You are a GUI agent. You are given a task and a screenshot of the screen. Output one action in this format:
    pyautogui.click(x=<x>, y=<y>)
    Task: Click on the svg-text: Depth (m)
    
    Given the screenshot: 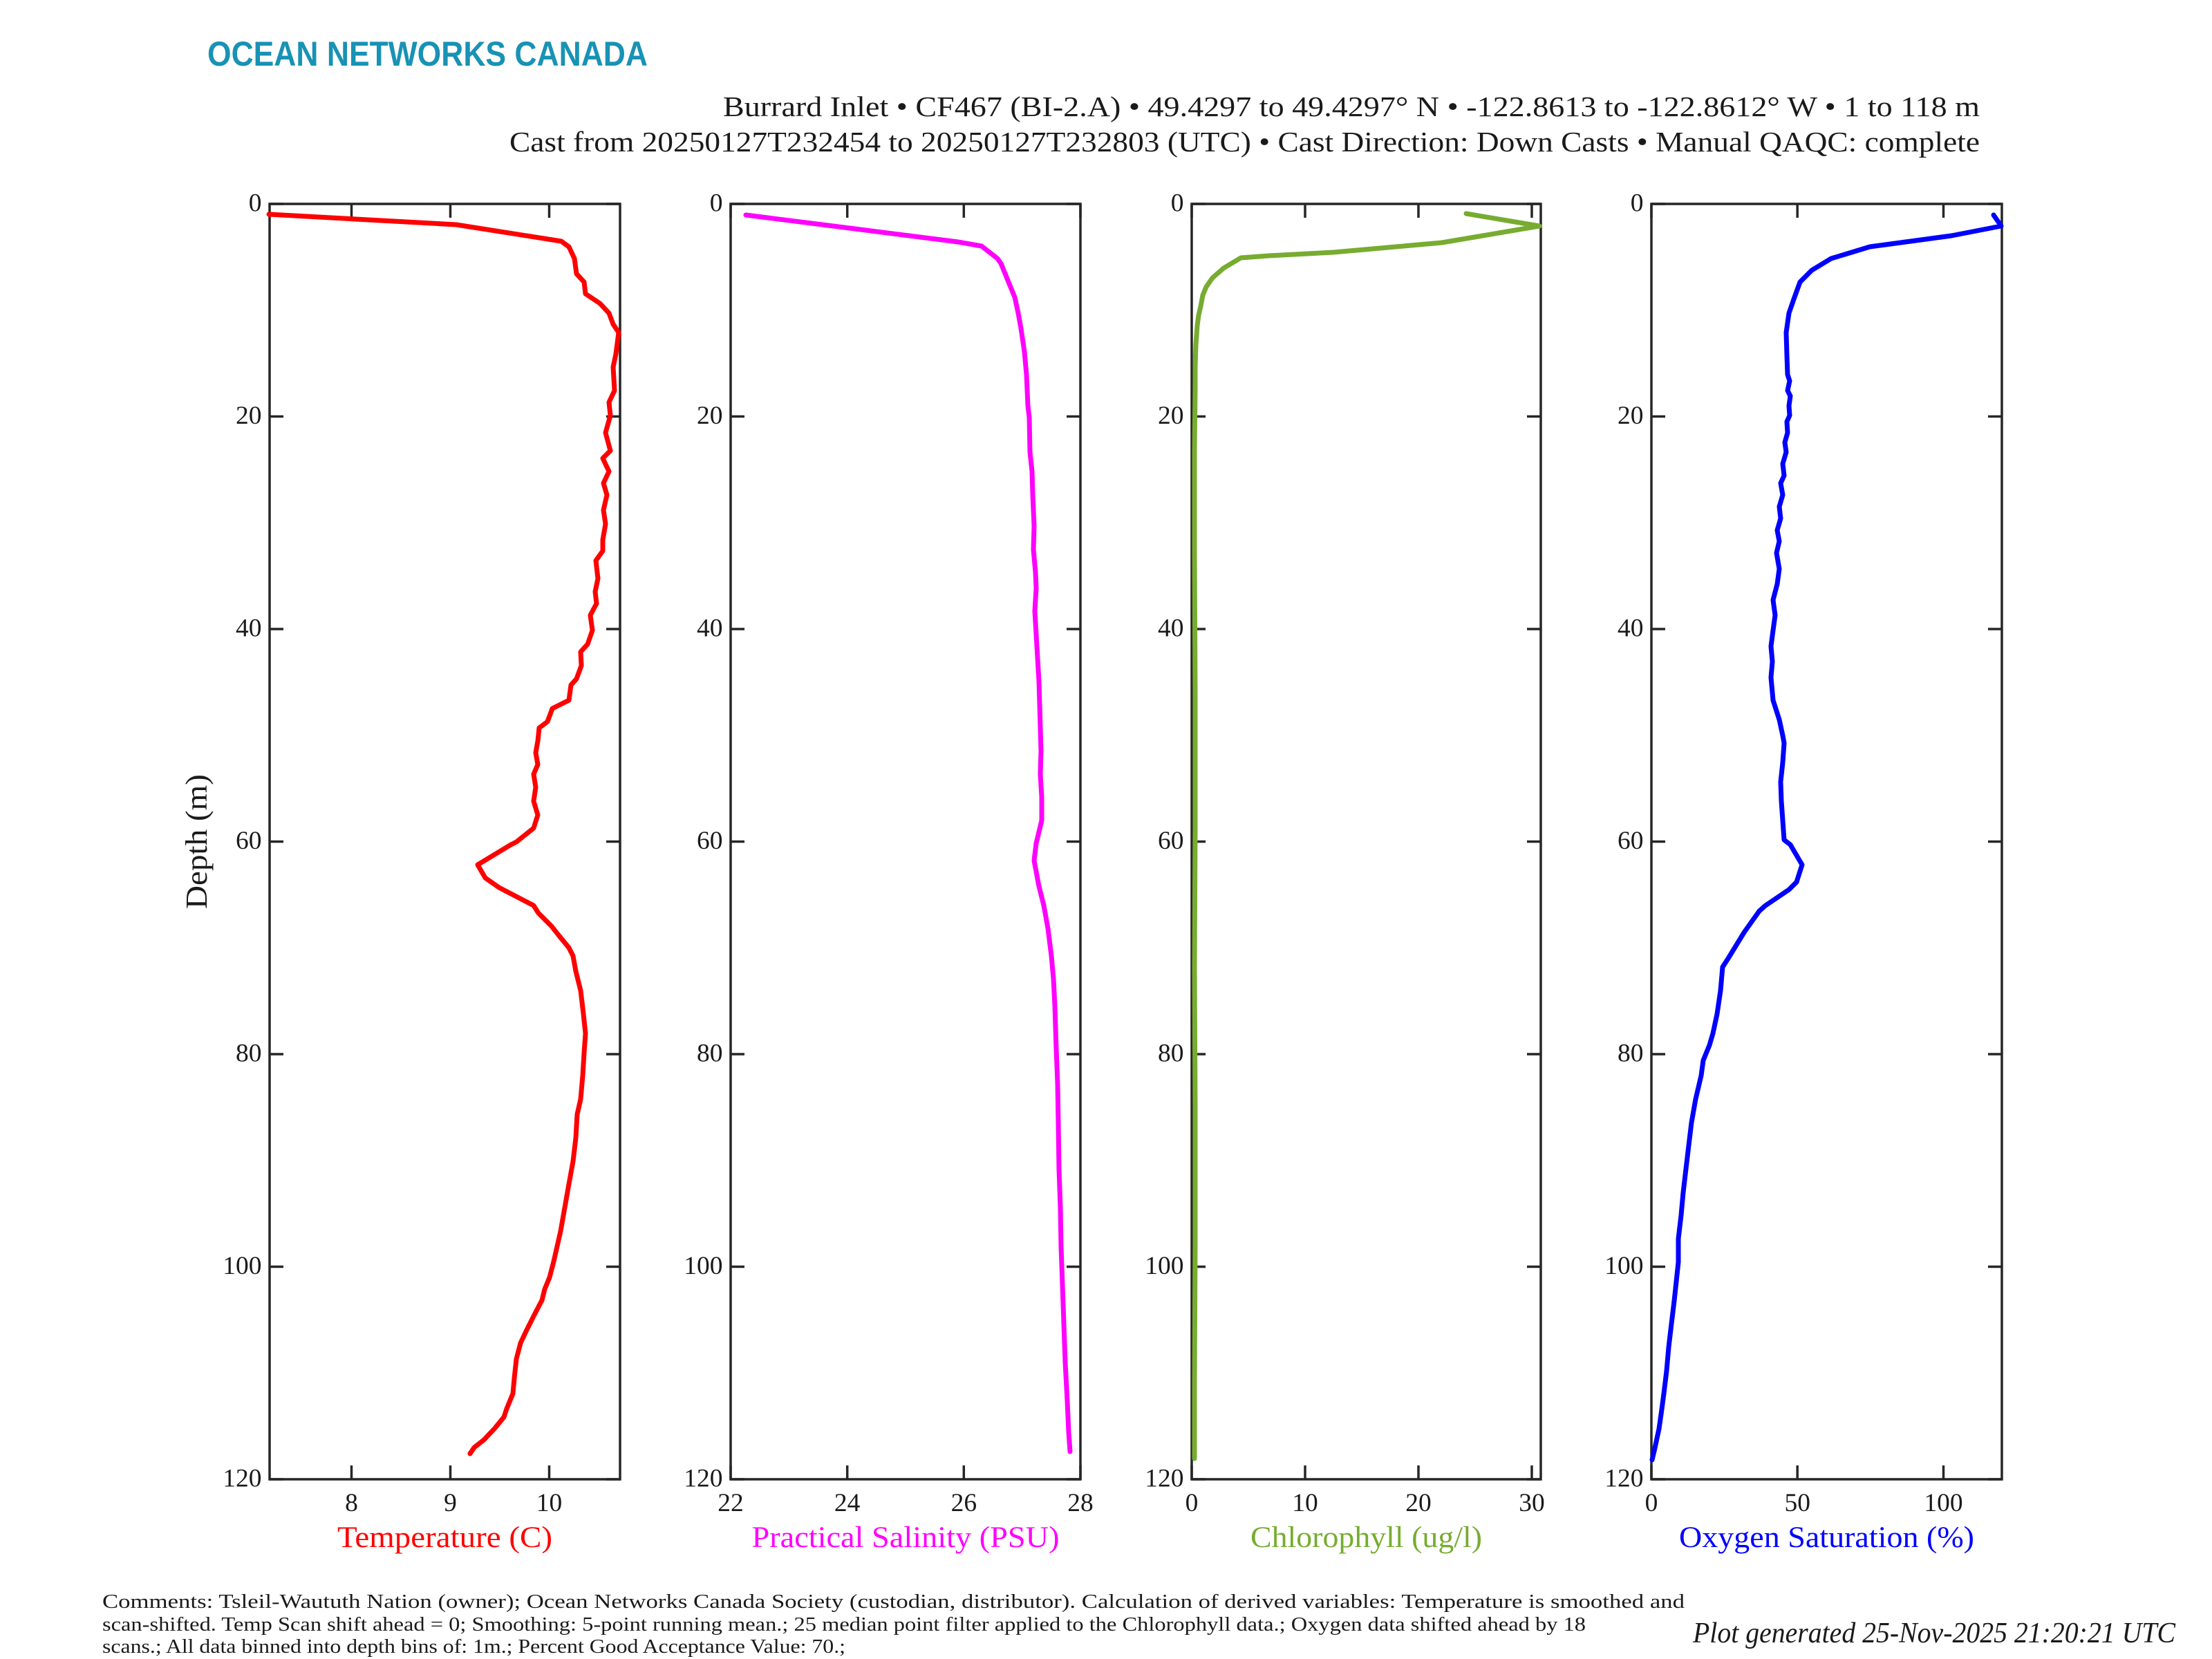 What is the action you would take?
    pyautogui.click(x=197, y=842)
    